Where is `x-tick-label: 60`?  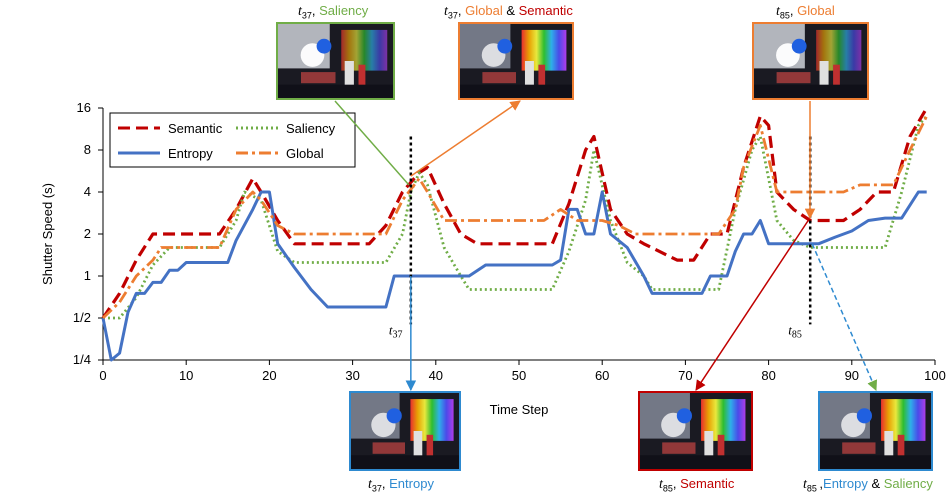 x-tick-label: 60 is located at coordinates (602, 375).